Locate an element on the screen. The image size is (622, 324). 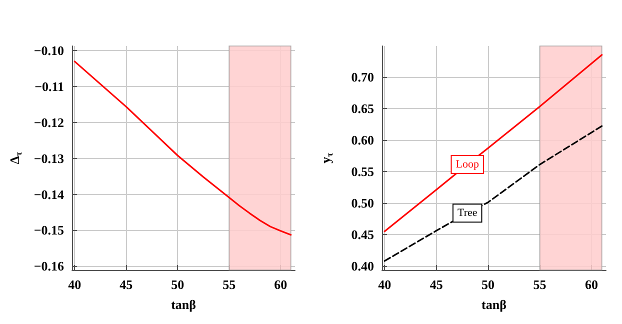
y-tick-label: −0.13 is located at coordinates (49, 158).